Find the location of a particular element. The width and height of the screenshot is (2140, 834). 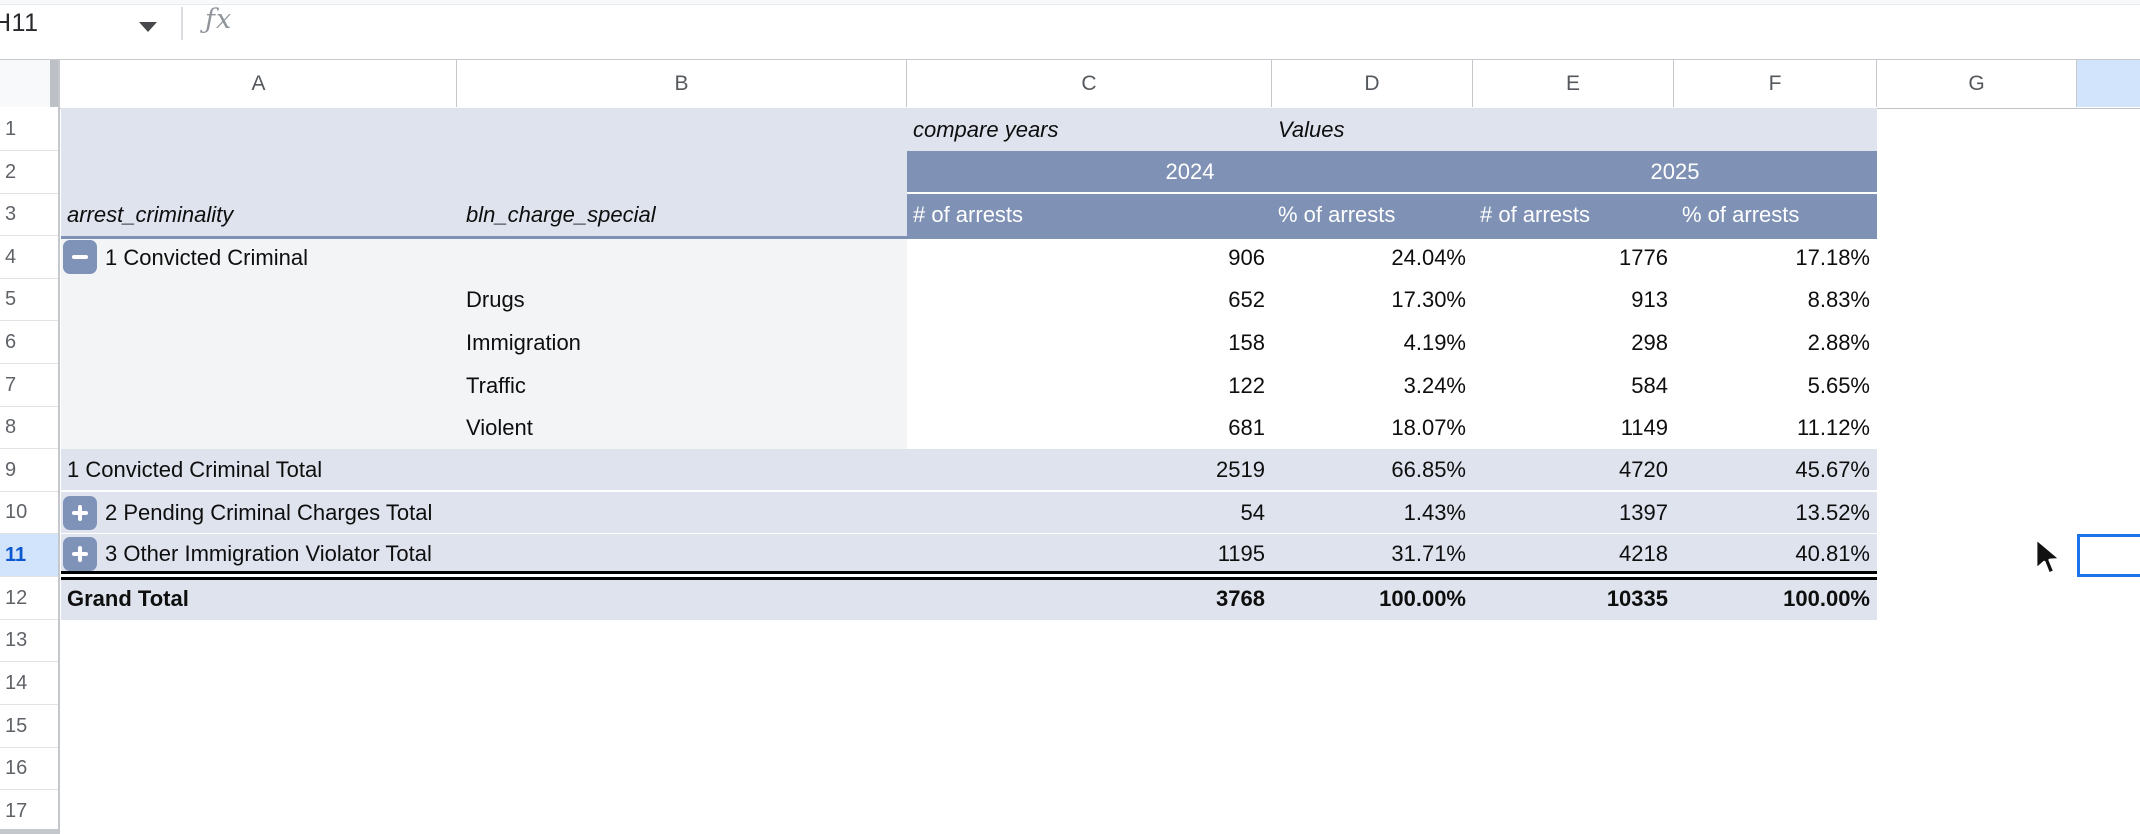

expand-button-group2 is located at coordinates (80, 513).